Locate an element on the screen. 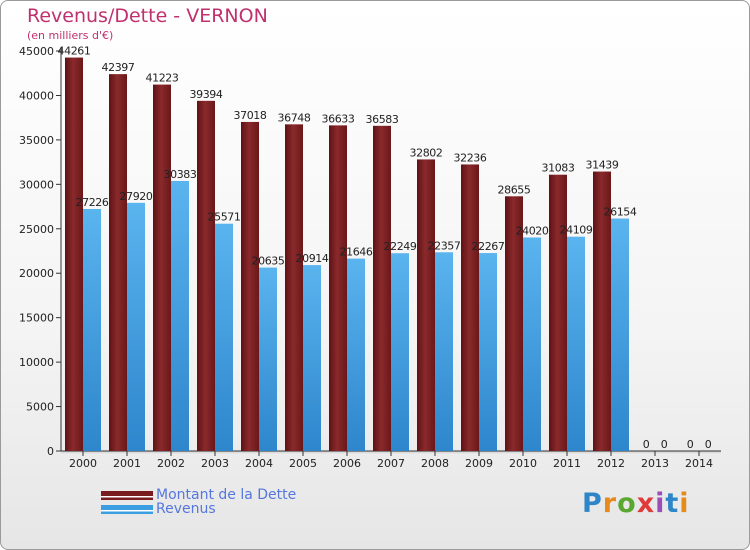 This screenshot has width=750, height=550. legend-swatch-debt is located at coordinates (127, 495).